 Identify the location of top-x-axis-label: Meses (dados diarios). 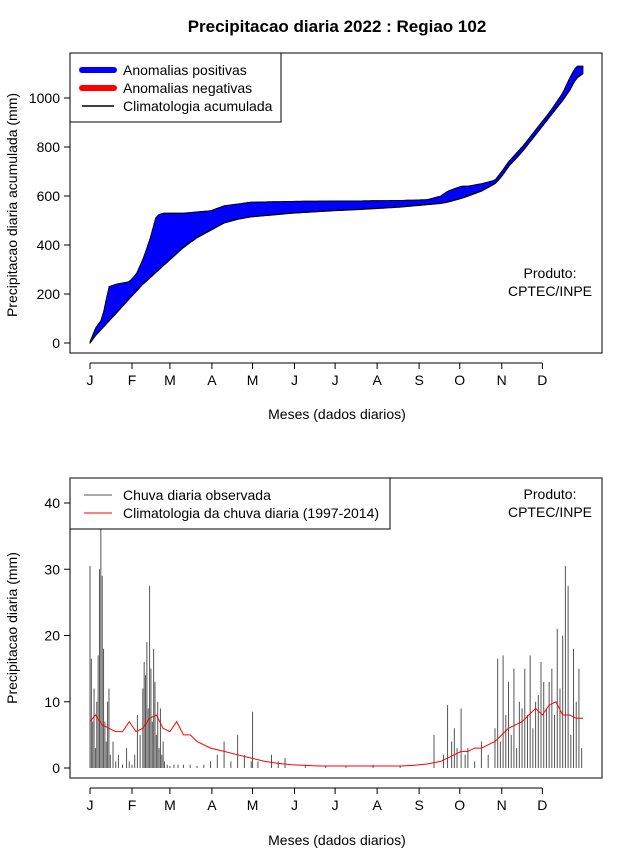
(337, 414).